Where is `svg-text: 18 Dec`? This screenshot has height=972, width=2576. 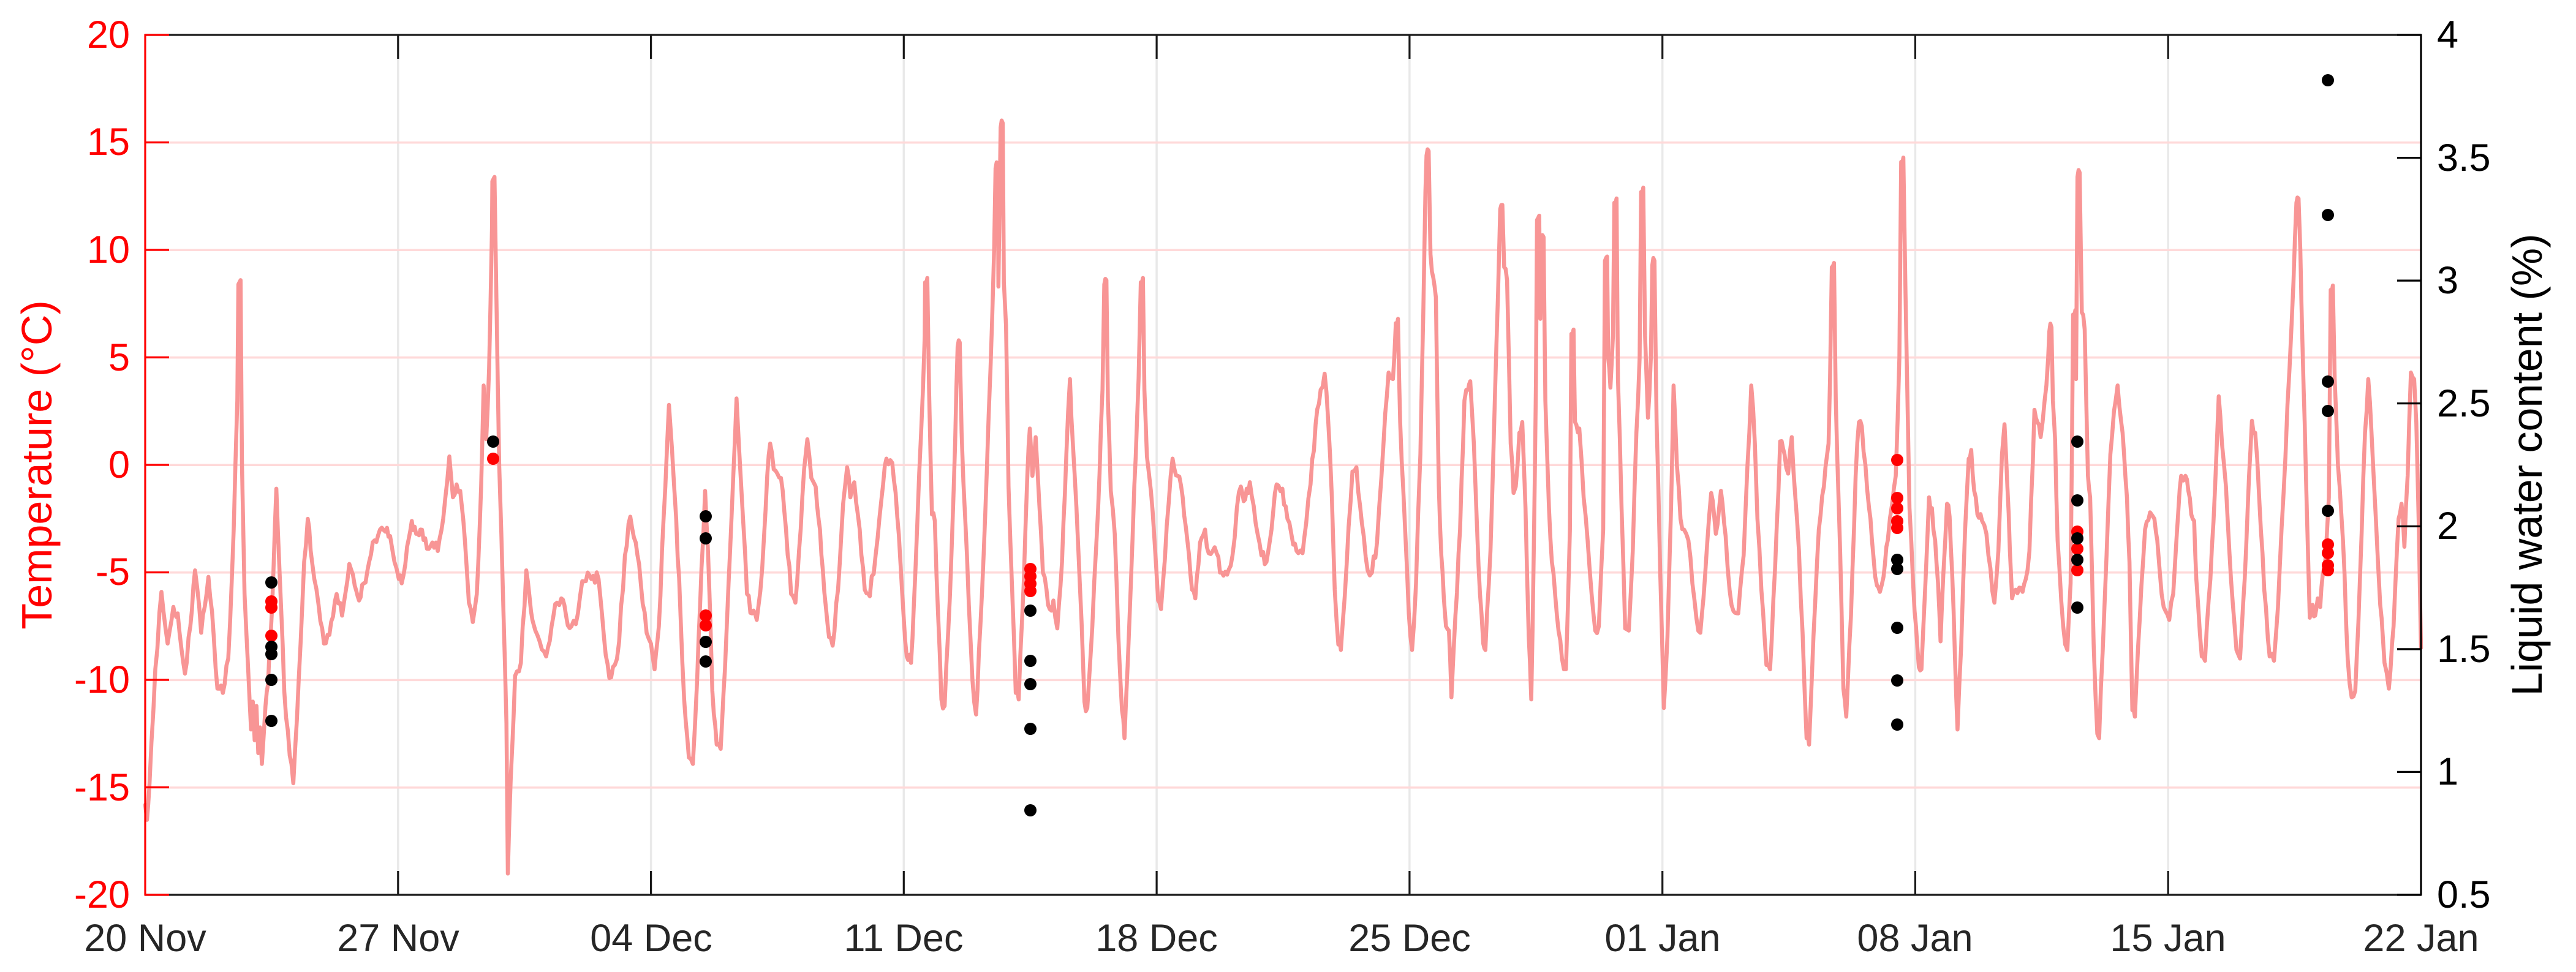
svg-text: 18 Dec is located at coordinates (1156, 938).